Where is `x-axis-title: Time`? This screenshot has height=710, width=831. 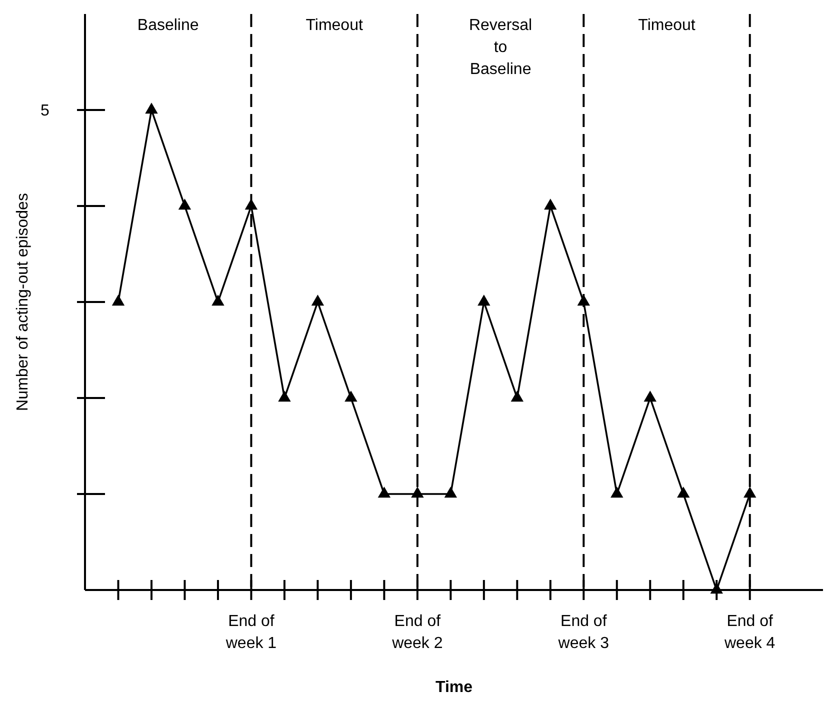 x-axis-title: Time is located at coordinates (454, 687).